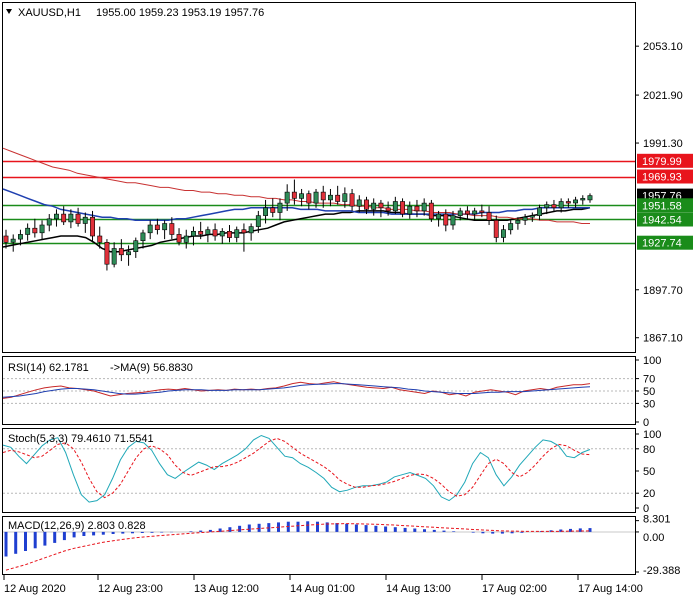 This screenshot has height=600, width=700. Describe the element at coordinates (662, 178) in the screenshot. I see `price-tag-label-1: 1969.93` at that location.